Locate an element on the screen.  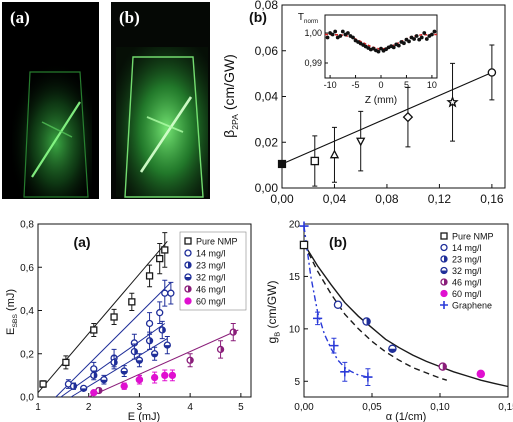
y-tick-label: 10 is located at coordinates (295, 329).